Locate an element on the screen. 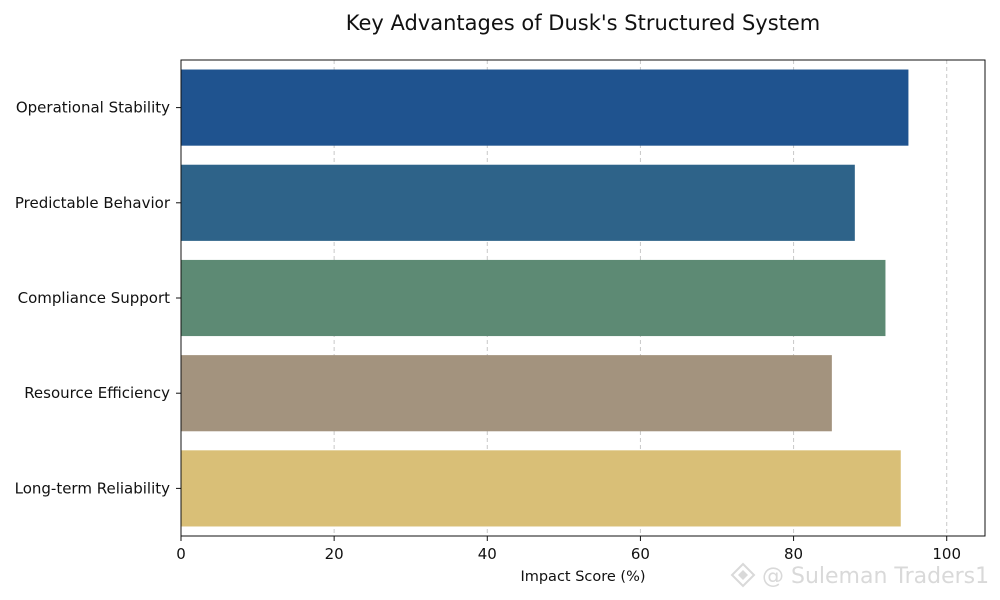 This screenshot has width=1000, height=600. watermark-logo-icon is located at coordinates (743, 575).